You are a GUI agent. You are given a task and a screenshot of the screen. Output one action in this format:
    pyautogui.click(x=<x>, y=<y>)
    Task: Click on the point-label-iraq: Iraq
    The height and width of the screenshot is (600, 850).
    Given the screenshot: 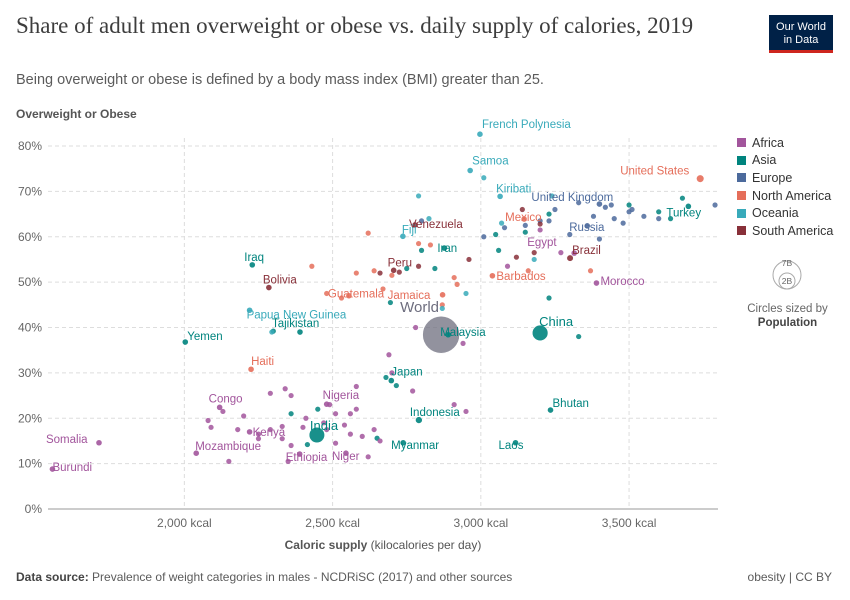 What is the action you would take?
    pyautogui.click(x=254, y=258)
    